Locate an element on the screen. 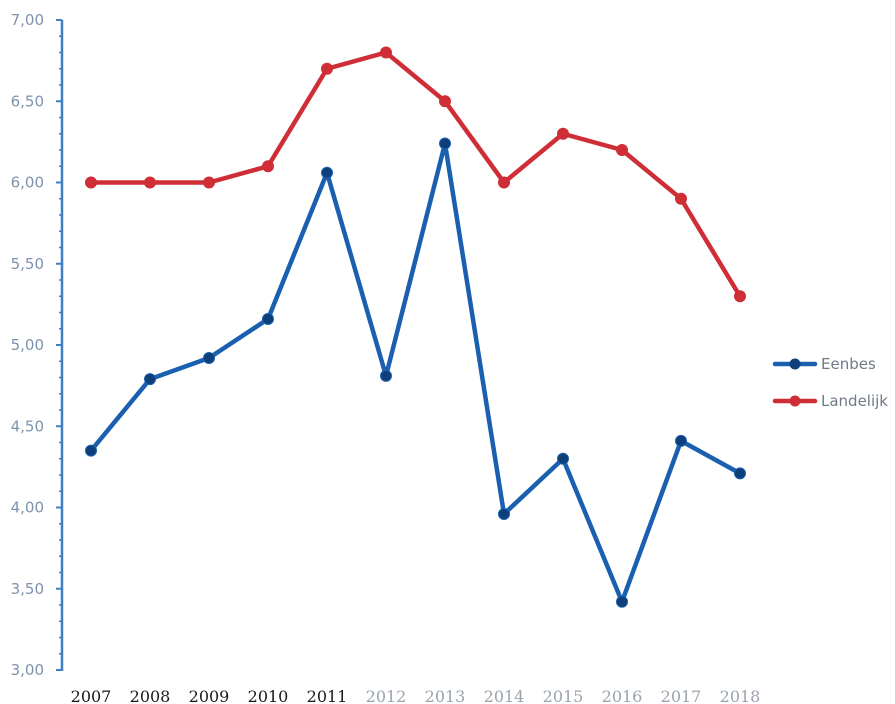 This screenshot has width=895, height=704. legend-item: Landelijk is located at coordinates (830, 401).